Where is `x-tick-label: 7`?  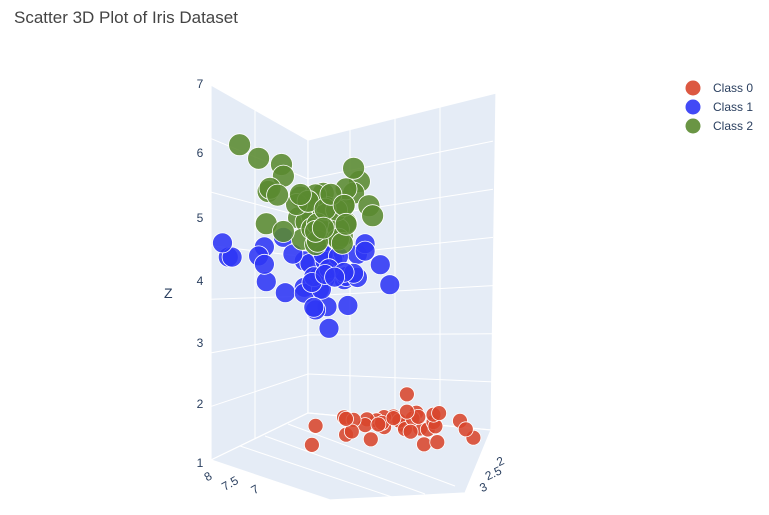 x-tick-label: 7 is located at coordinates (255, 490).